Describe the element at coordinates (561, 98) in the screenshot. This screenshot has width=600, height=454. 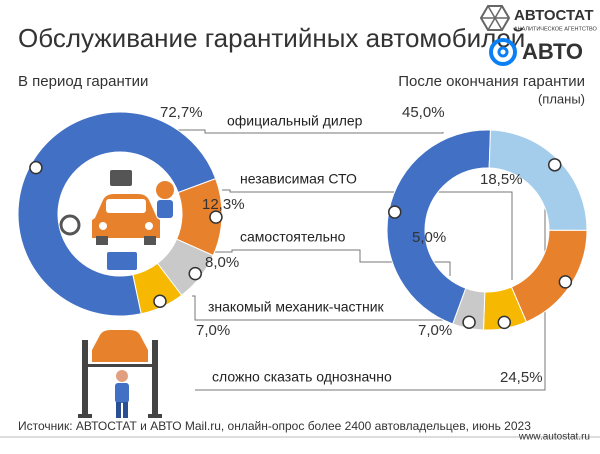
I see `series-note: (планы)` at that location.